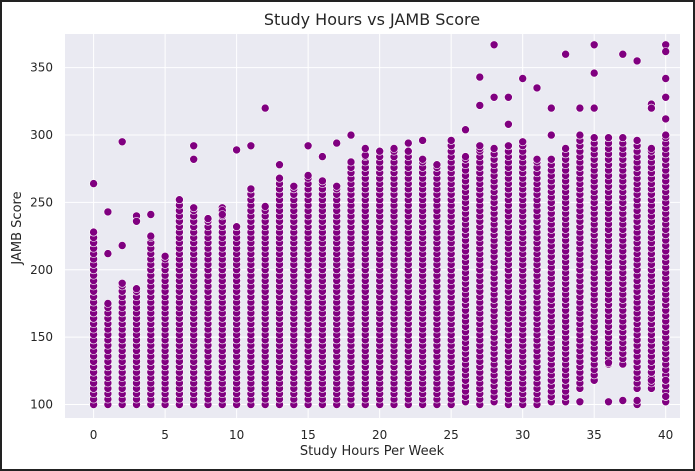 Image resolution: width=695 pixels, height=471 pixels. I want to click on y-tick-label: 150, so click(41, 337).